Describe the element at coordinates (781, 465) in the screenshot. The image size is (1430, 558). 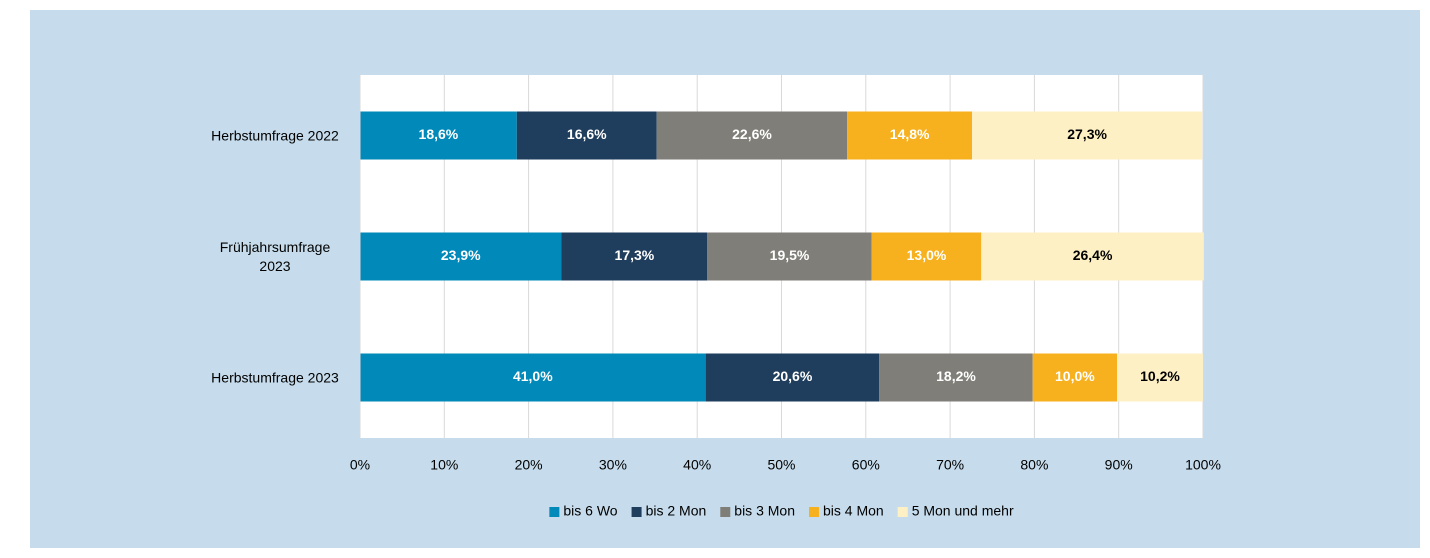
I see `x-tick-label: 50%` at that location.